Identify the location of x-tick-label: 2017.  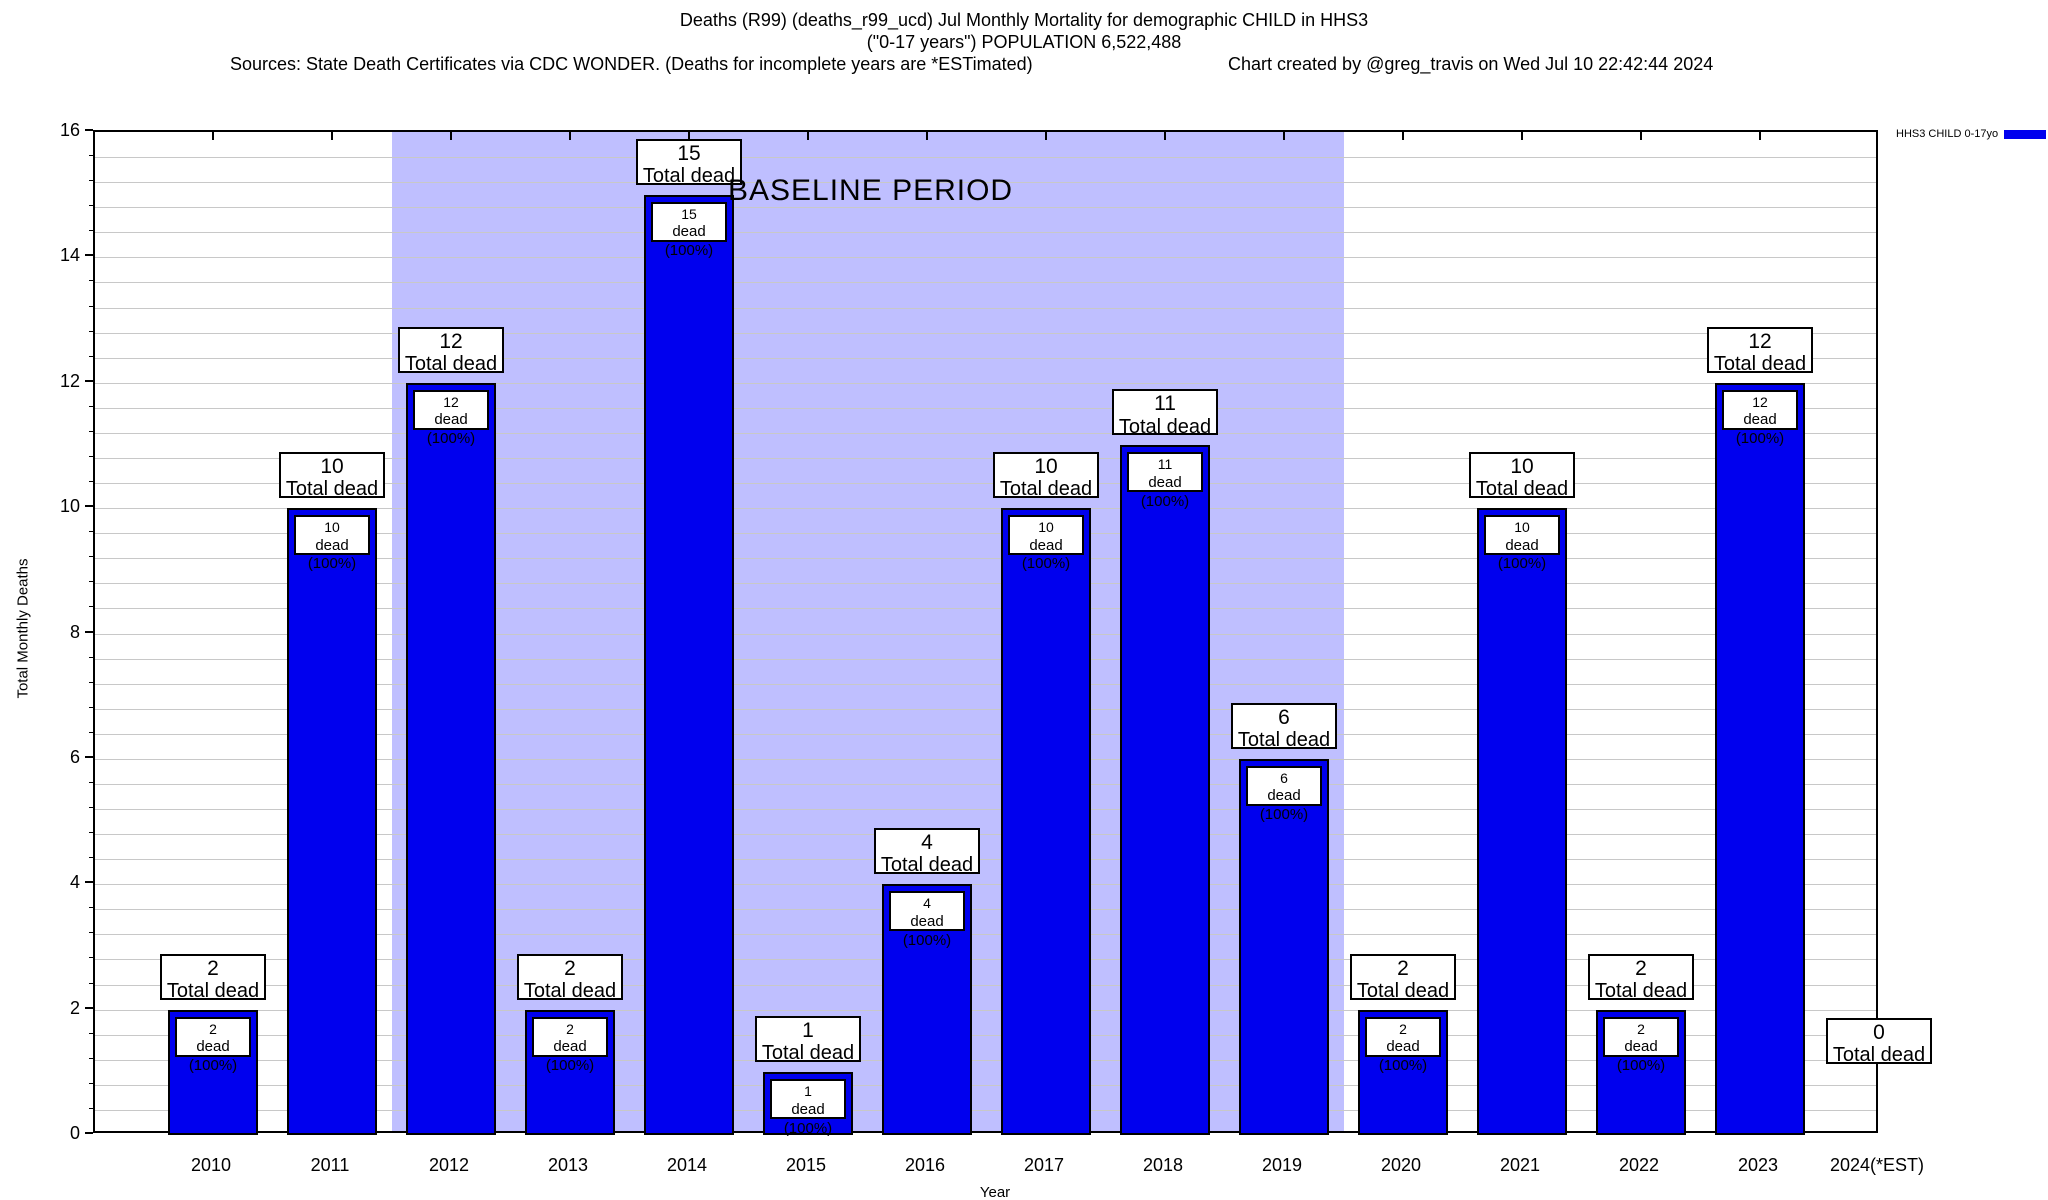
(1044, 1165).